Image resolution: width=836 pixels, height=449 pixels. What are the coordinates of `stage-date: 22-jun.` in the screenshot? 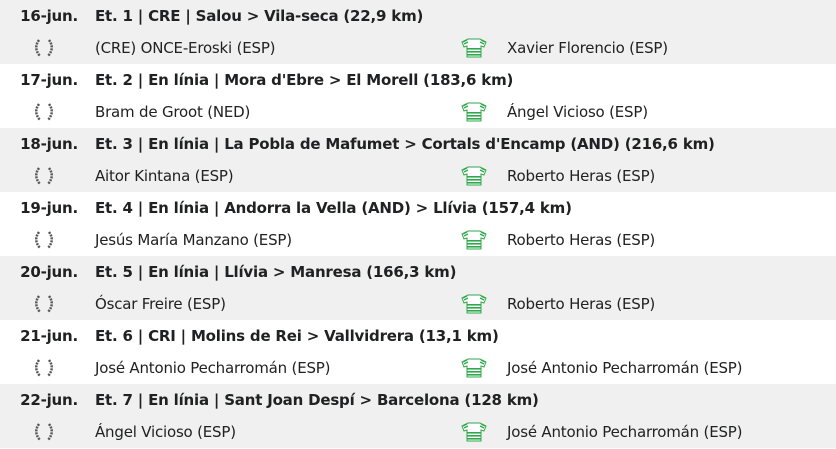 It's located at (49, 400).